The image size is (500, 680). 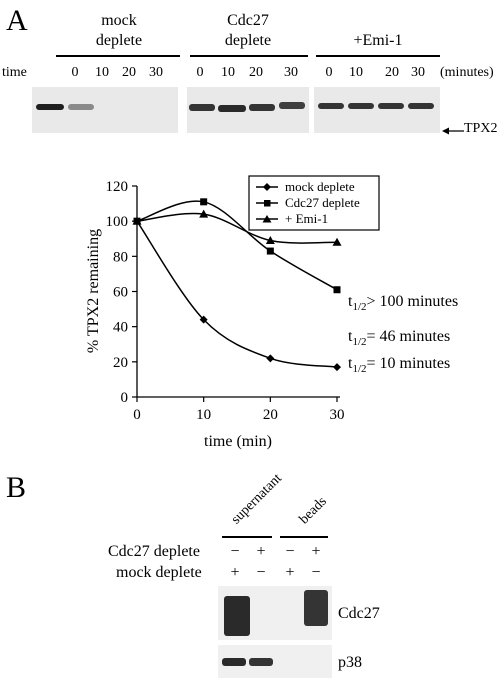 I want to click on half-life-annotation: t1/2> 100 minutes, so click(x=403, y=303).